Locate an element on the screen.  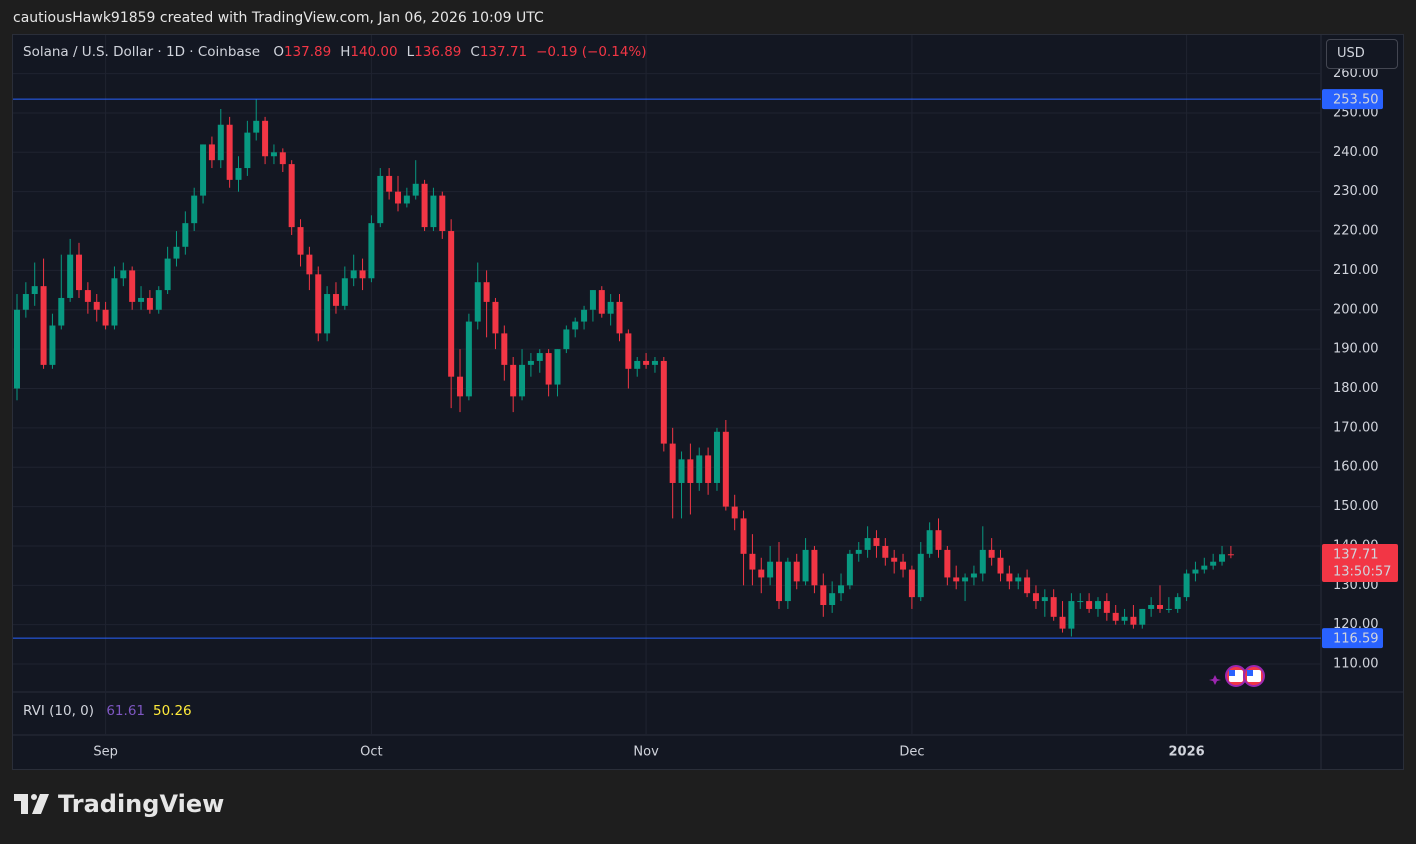
price-tag is located at coordinates (1352, 638).